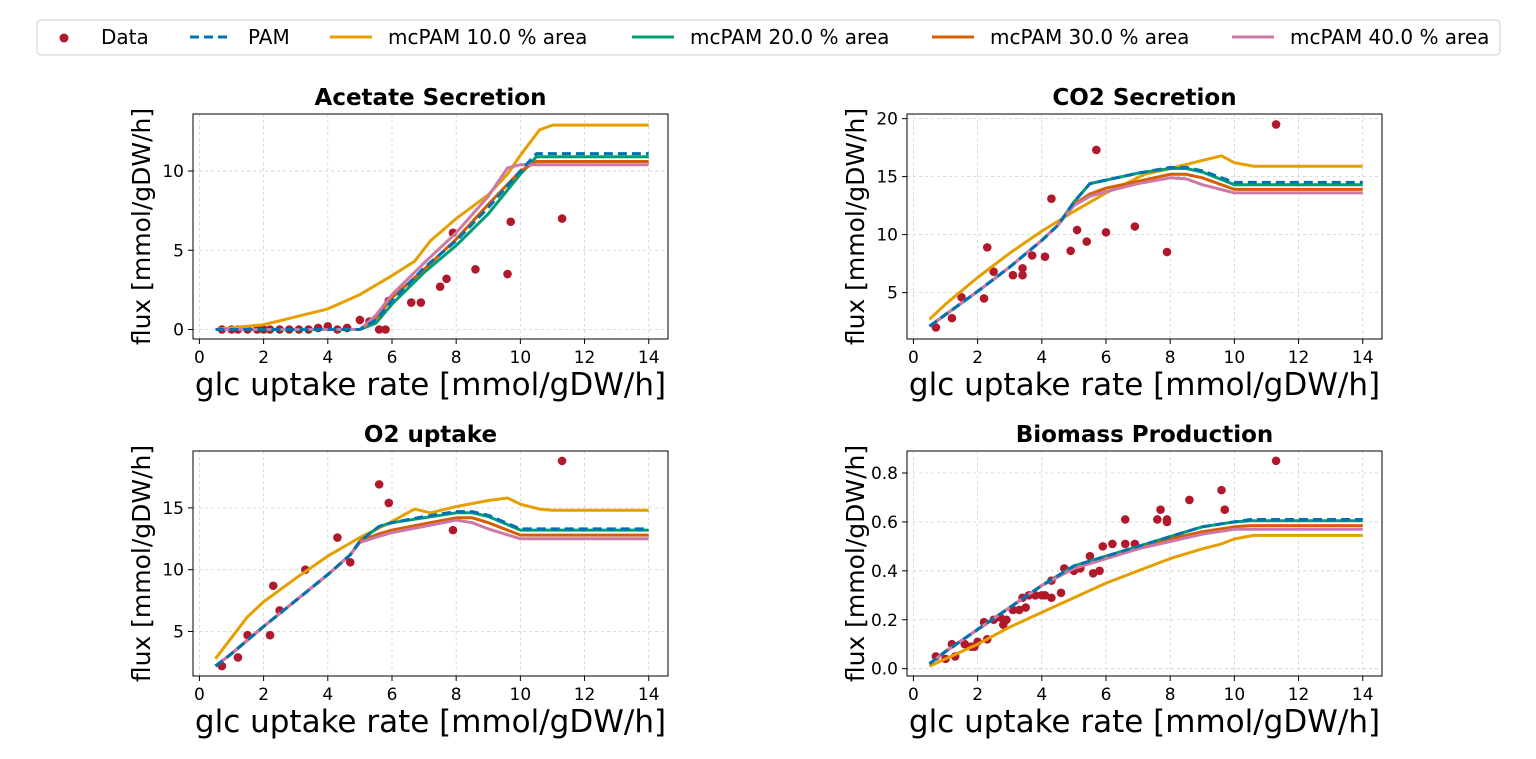 This screenshot has width=1536, height=759. I want to click on legend-label: mcPAM 10.0 % area, so click(487, 37).